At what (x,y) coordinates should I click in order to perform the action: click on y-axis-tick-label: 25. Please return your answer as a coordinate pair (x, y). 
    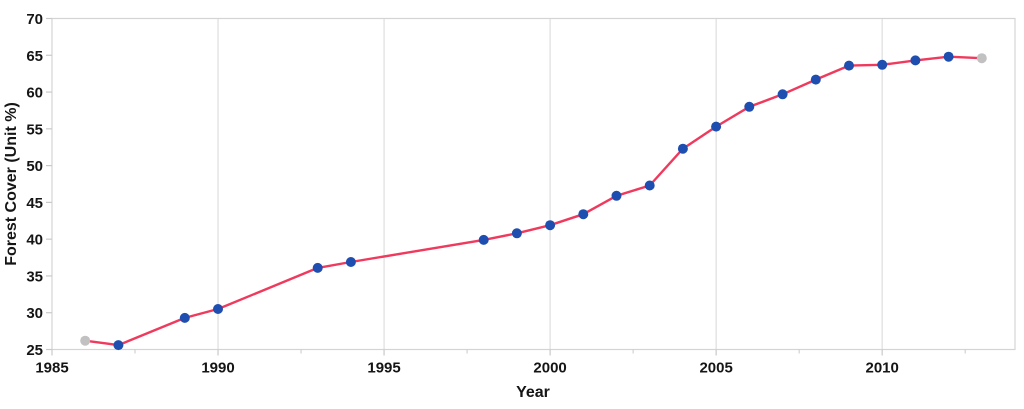
    Looking at the image, I should click on (34, 350).